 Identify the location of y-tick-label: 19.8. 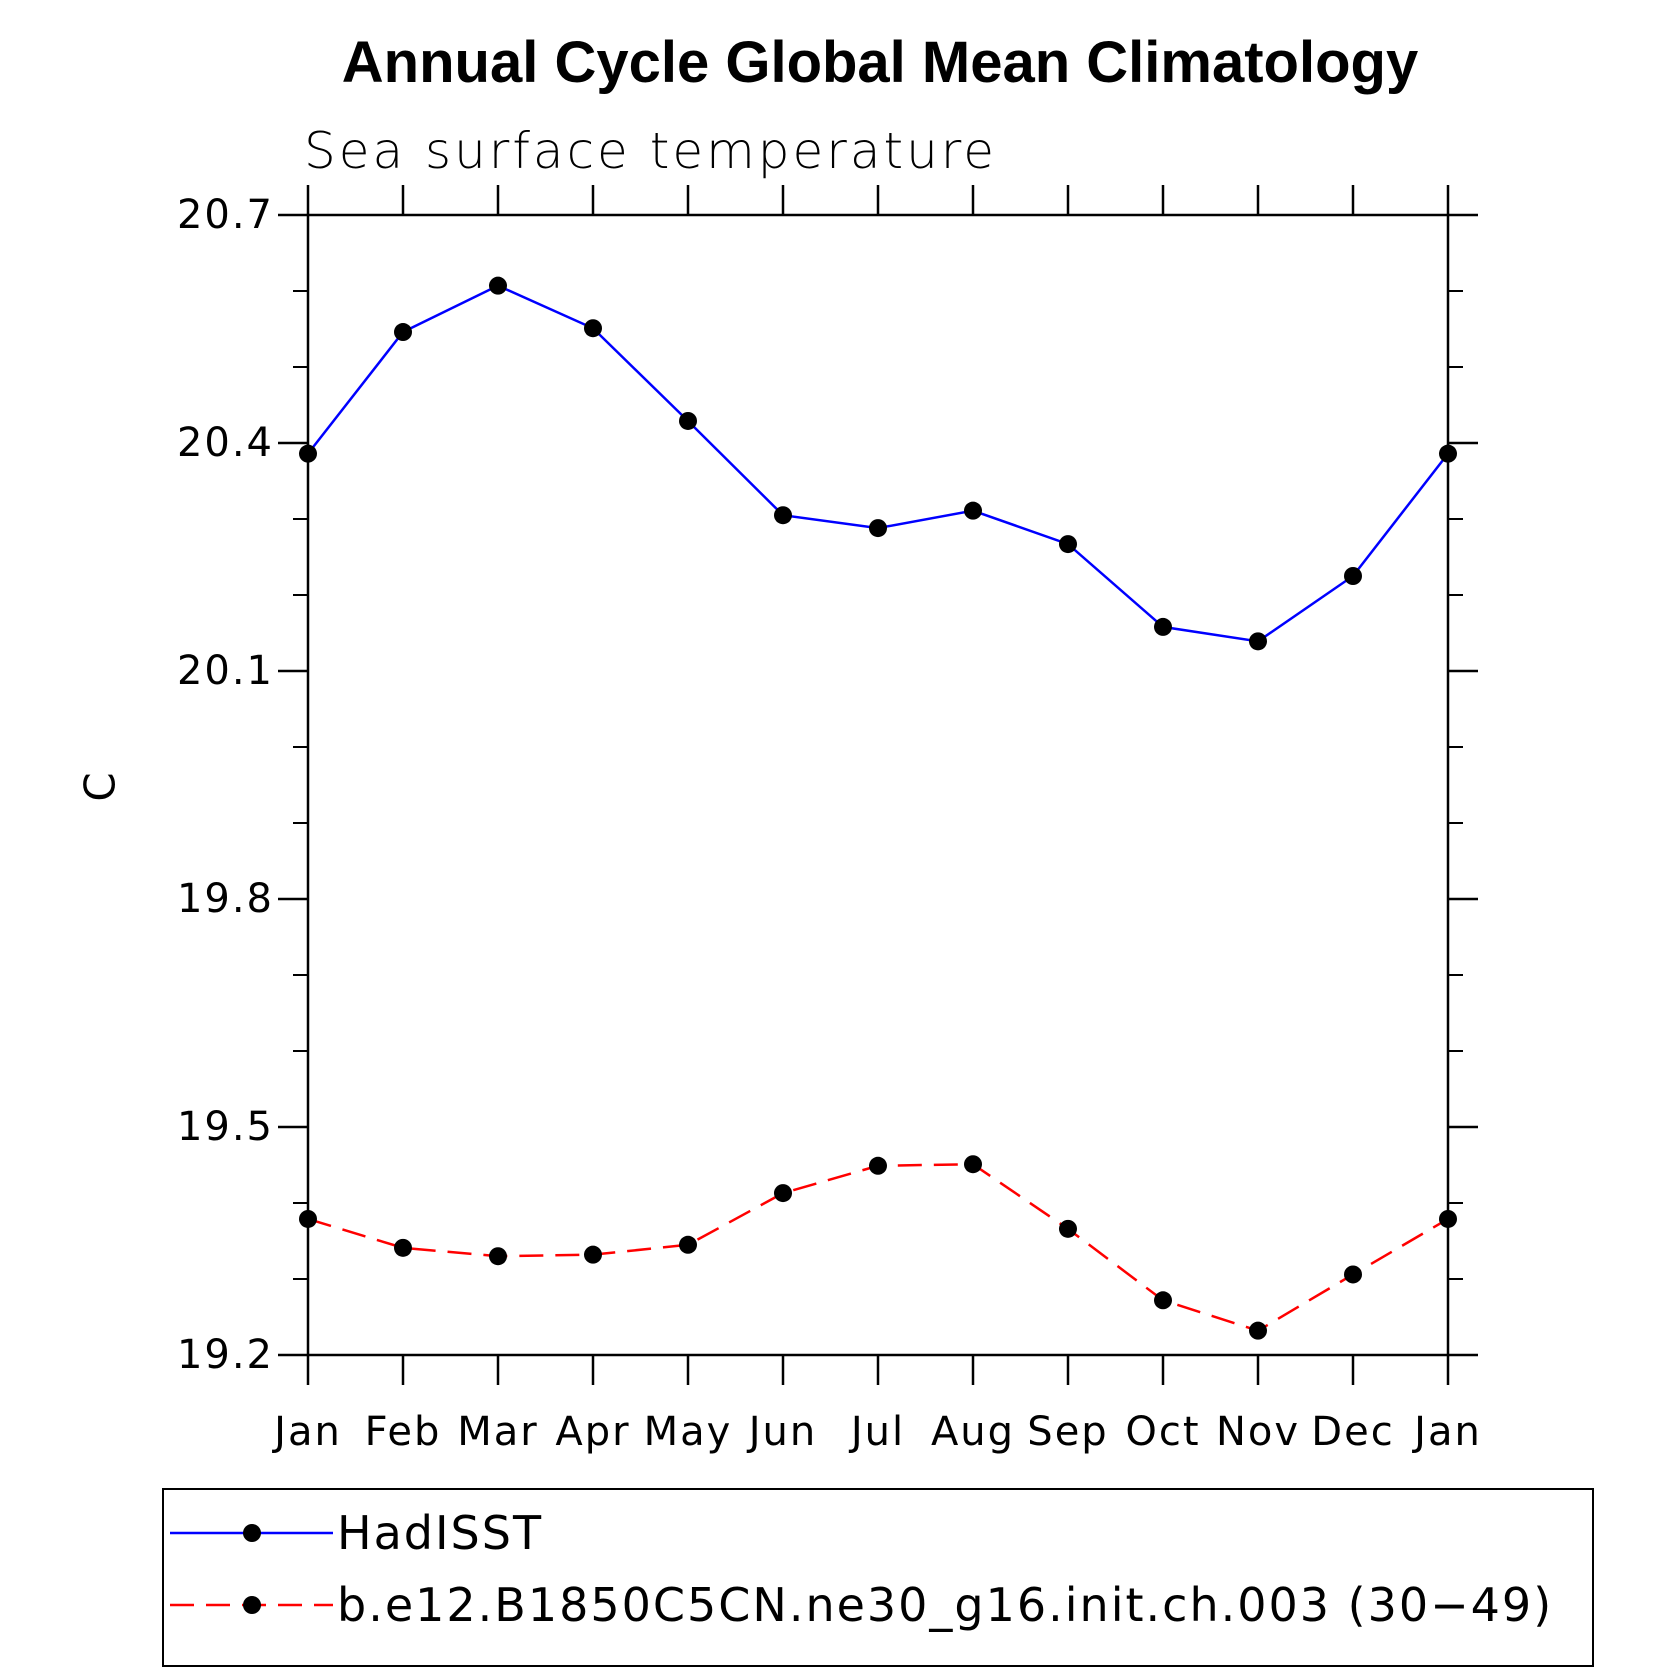
(225, 899).